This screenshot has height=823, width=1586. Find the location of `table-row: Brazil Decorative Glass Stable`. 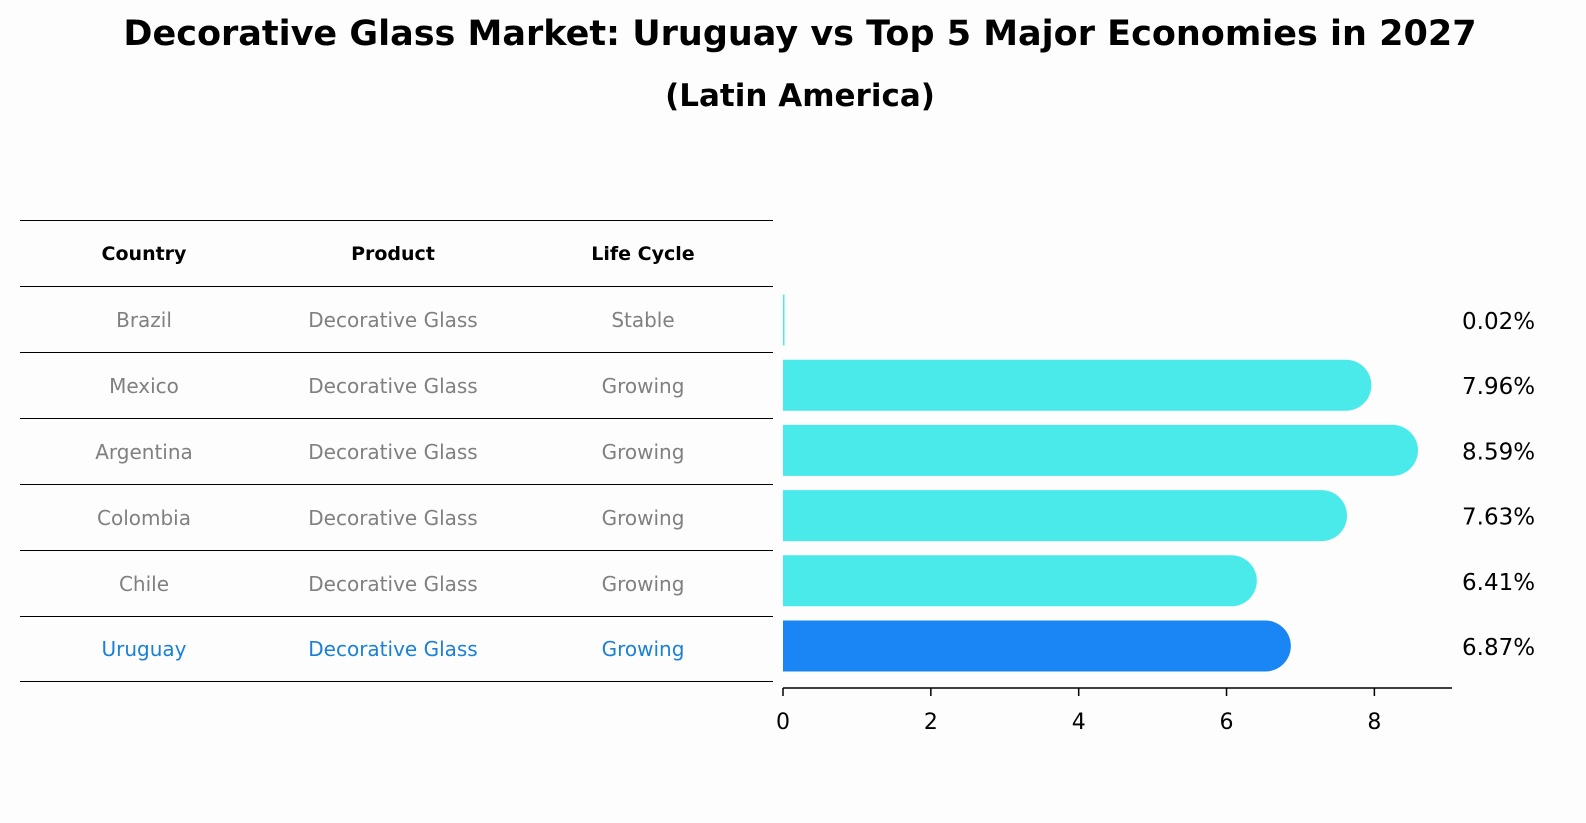

table-row: Brazil Decorative Glass Stable is located at coordinates (396, 319).